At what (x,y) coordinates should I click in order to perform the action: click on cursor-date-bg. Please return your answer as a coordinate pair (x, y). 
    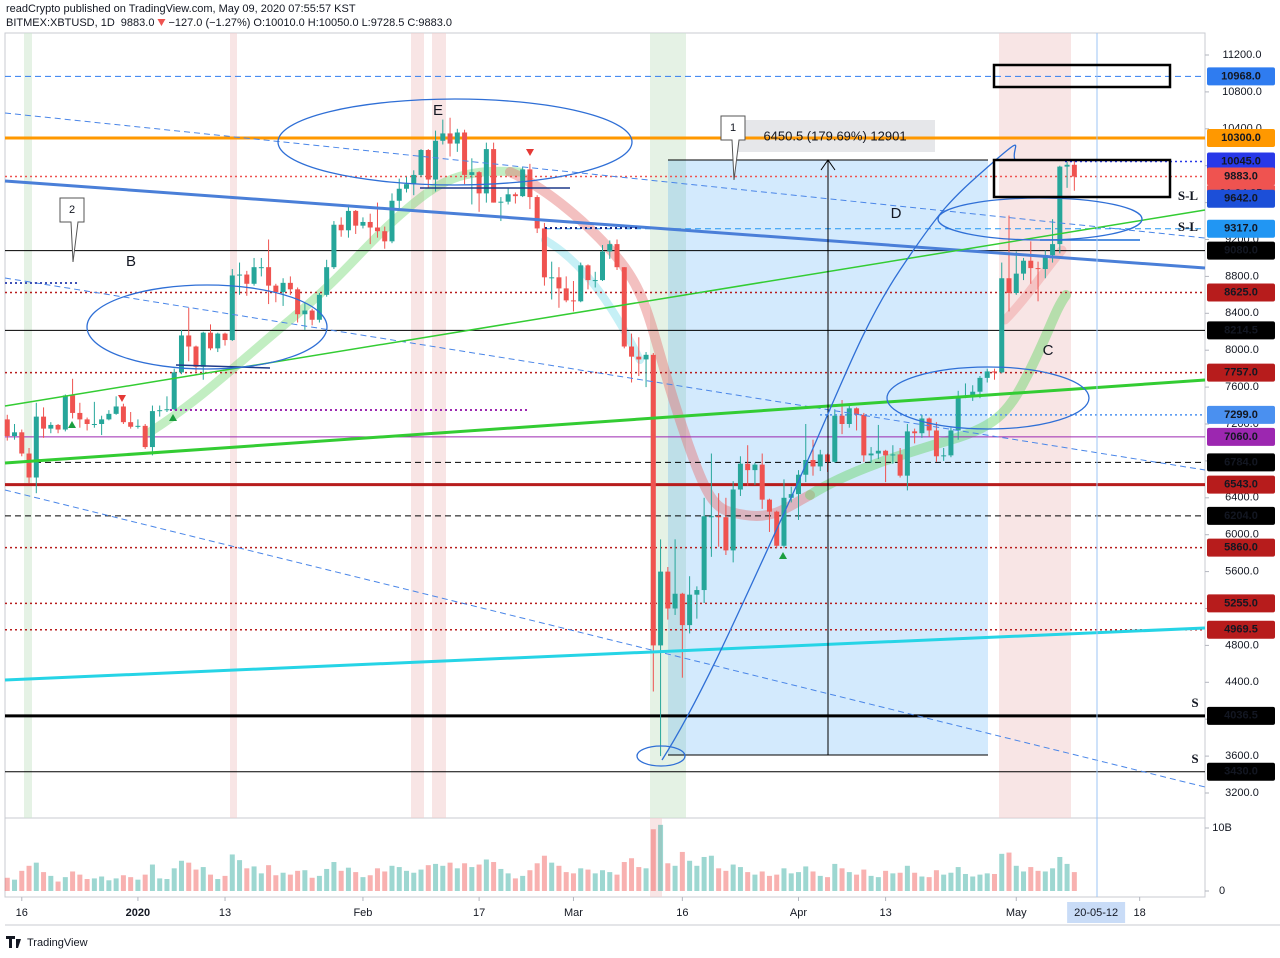
    Looking at the image, I should click on (1096, 912).